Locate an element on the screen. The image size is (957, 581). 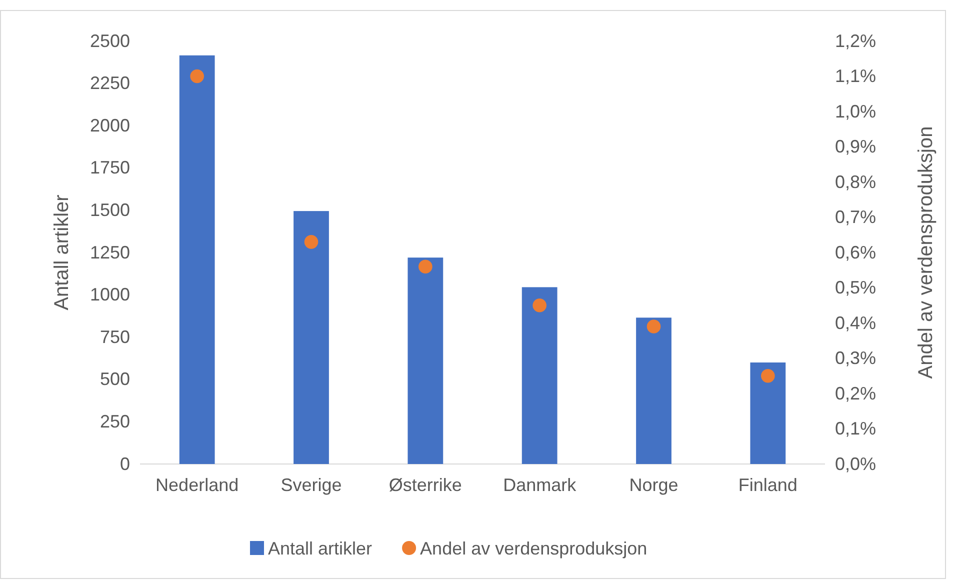
y2-tick-label: 0,0% is located at coordinates (855, 464).